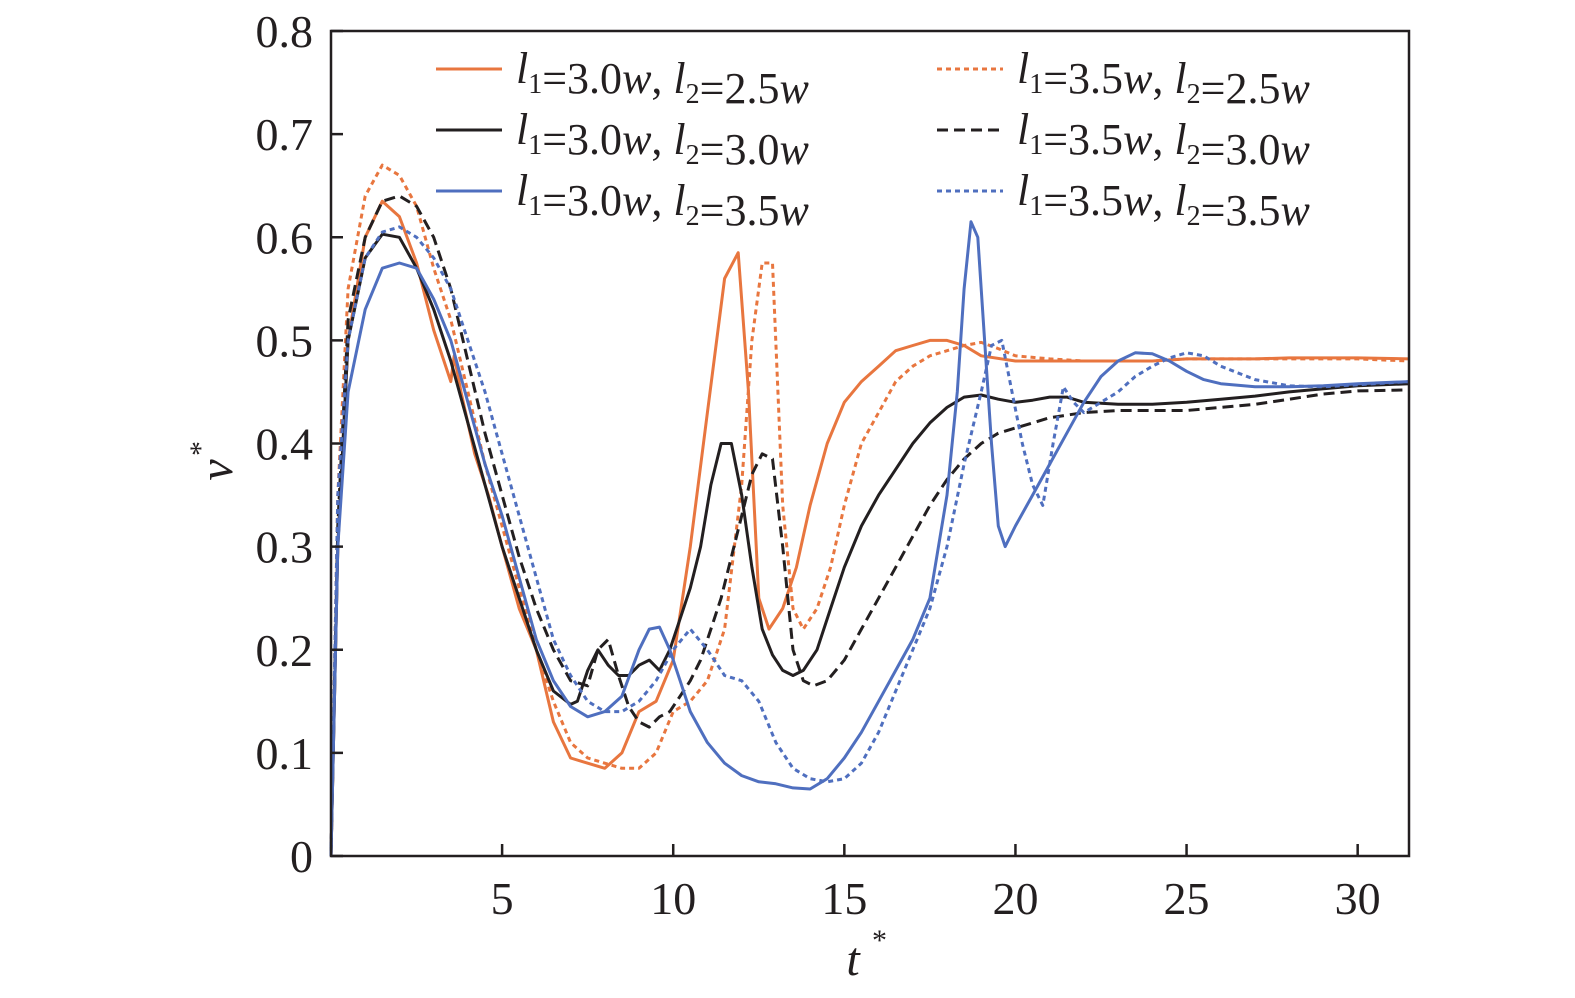 This screenshot has height=998, width=1575. I want to click on y-tick-label-1: 0.1, so click(285, 753).